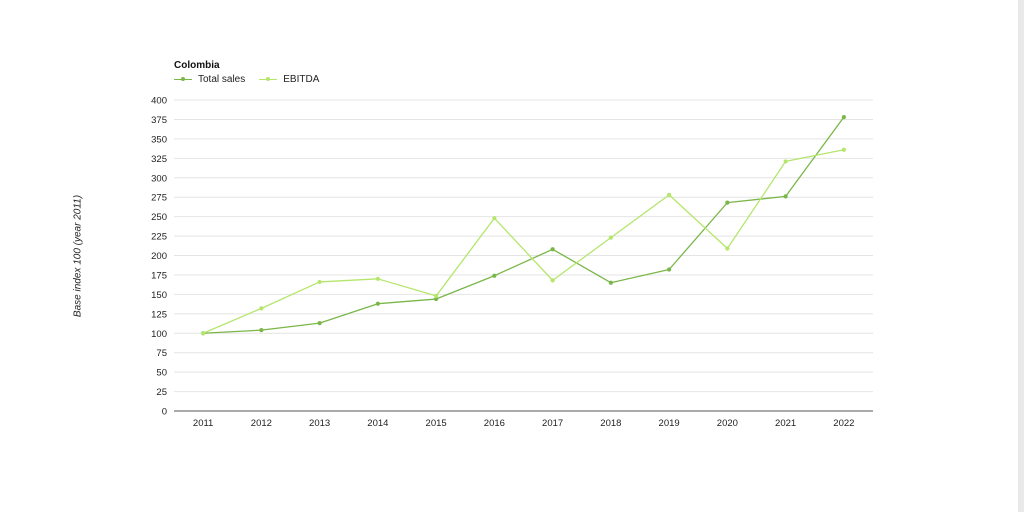  Describe the element at coordinates (159, 334) in the screenshot. I see `y-tick-label-100: 100` at that location.